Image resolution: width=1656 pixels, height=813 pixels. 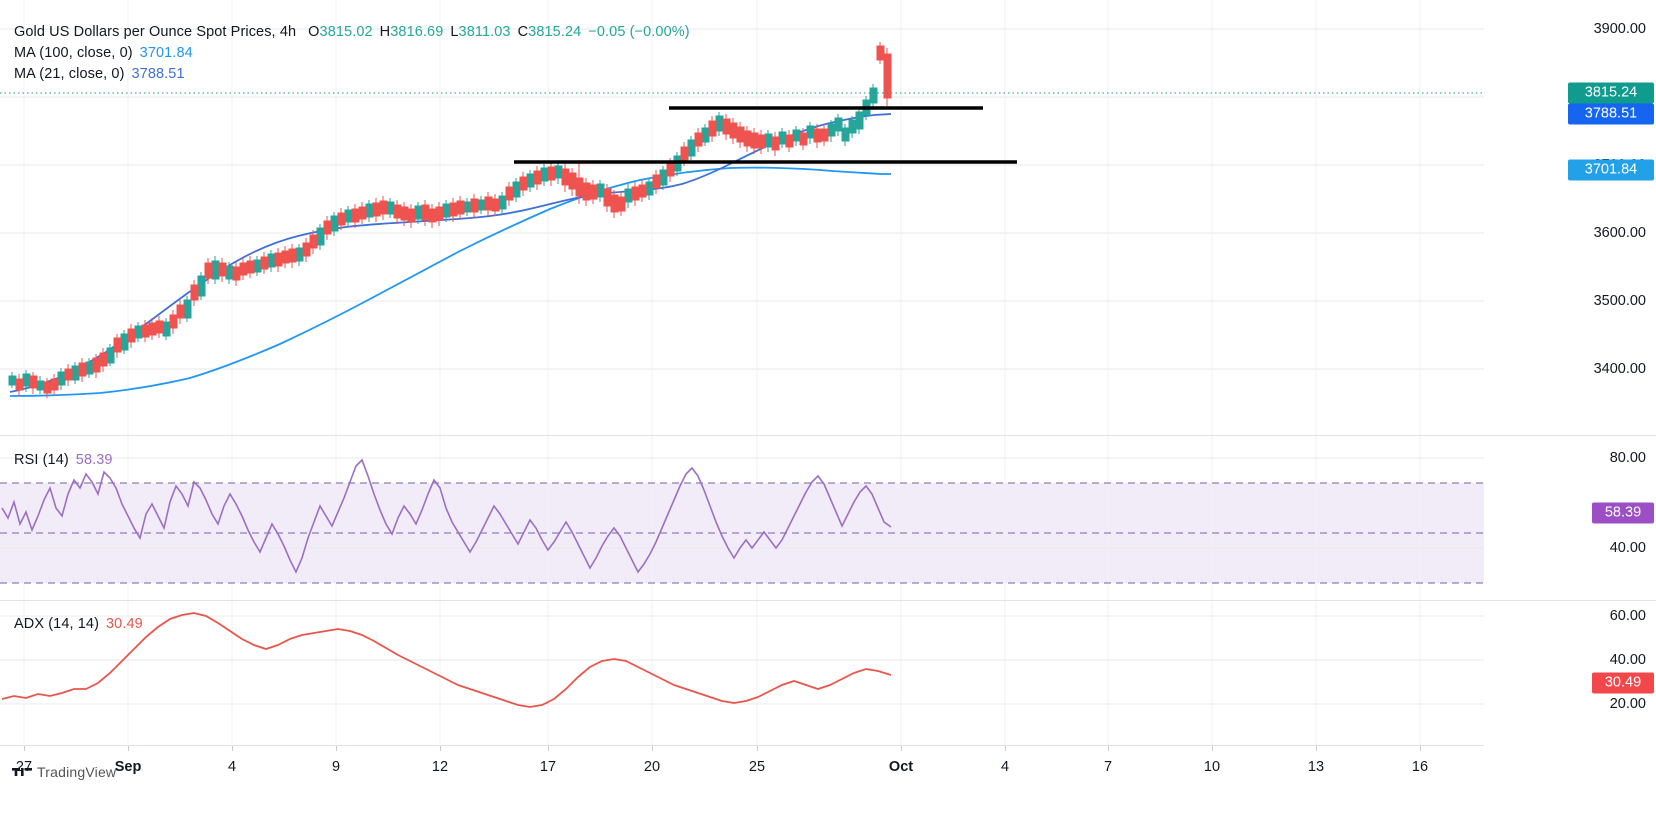 I want to click on adx-value-badge: 30.49, so click(x=1623, y=683).